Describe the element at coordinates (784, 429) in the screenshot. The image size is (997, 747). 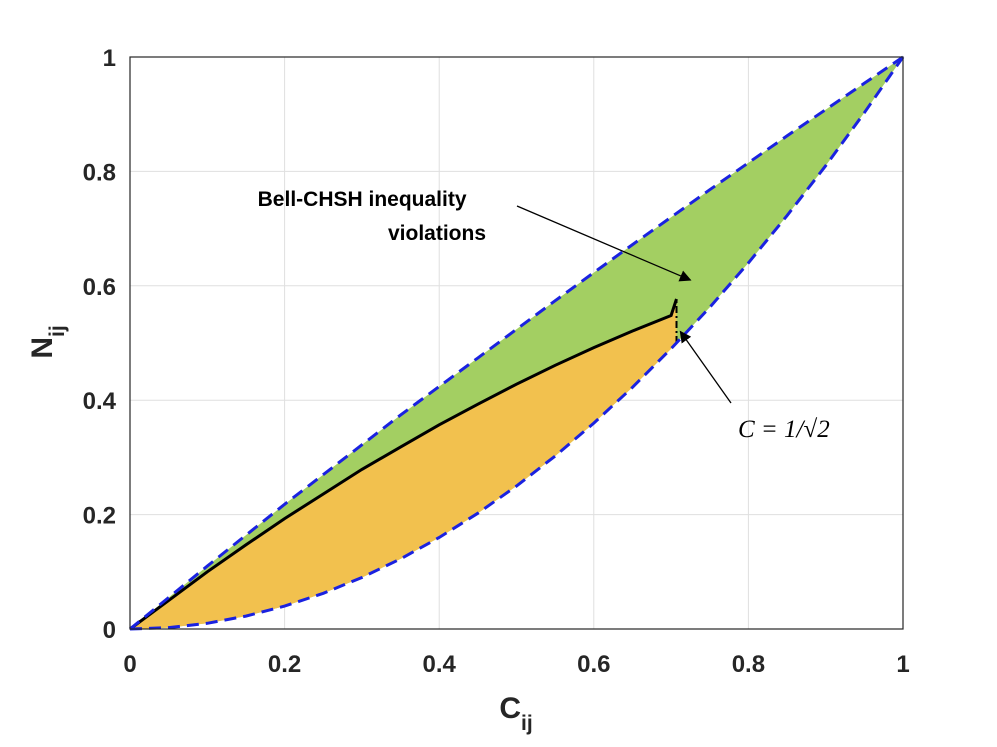
I see `threshold-label: C = 1/√2` at that location.